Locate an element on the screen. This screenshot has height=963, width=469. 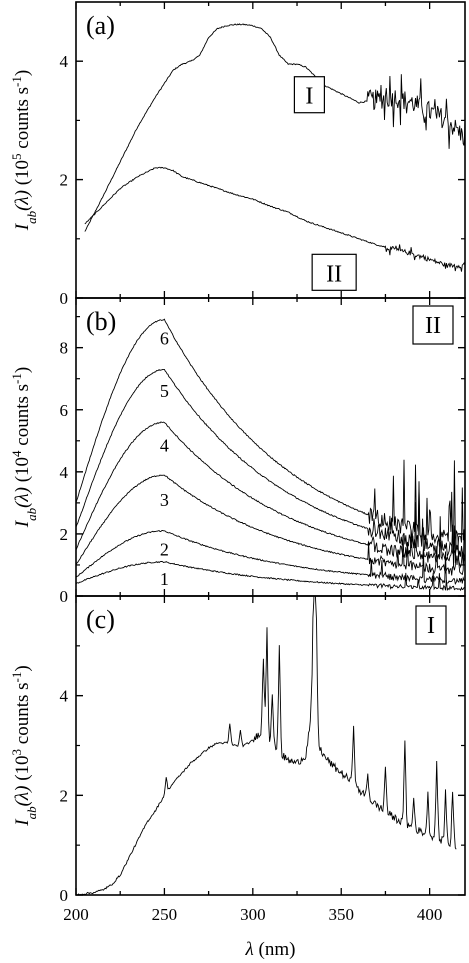
series-label: II is located at coordinates (334, 274).